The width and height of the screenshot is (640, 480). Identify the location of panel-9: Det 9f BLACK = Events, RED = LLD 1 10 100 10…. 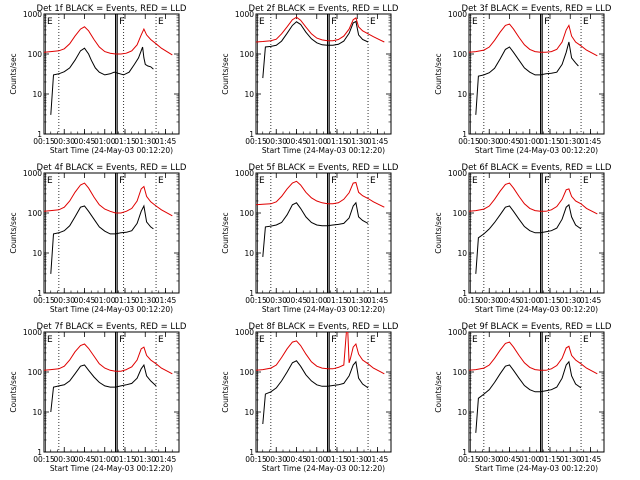
(523, 397).